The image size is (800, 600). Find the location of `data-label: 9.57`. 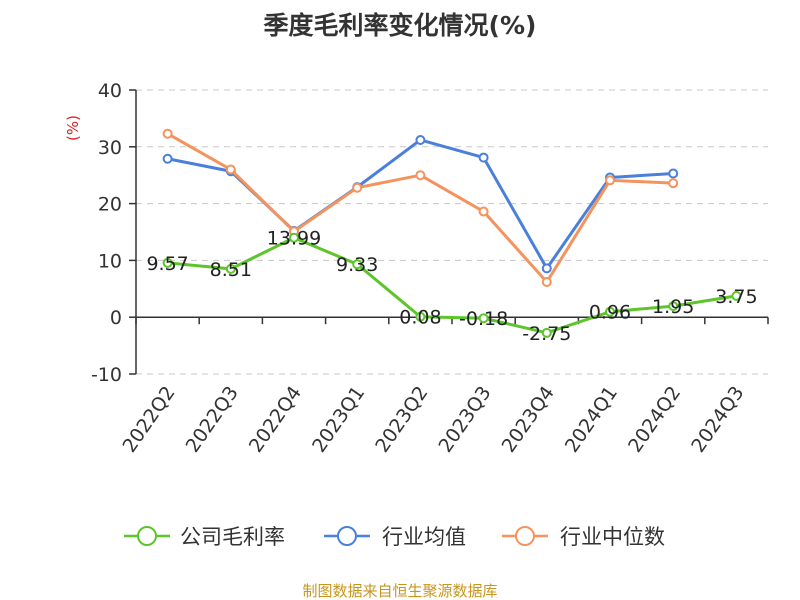

data-label: 9.57 is located at coordinates (167, 264).